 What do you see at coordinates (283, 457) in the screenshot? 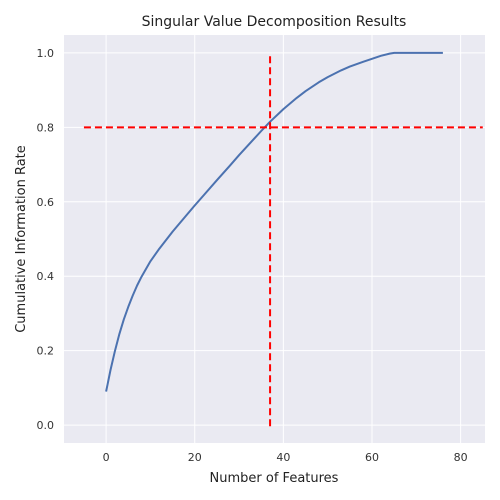
I see `x-tick-label: 40` at bounding box center [283, 457].